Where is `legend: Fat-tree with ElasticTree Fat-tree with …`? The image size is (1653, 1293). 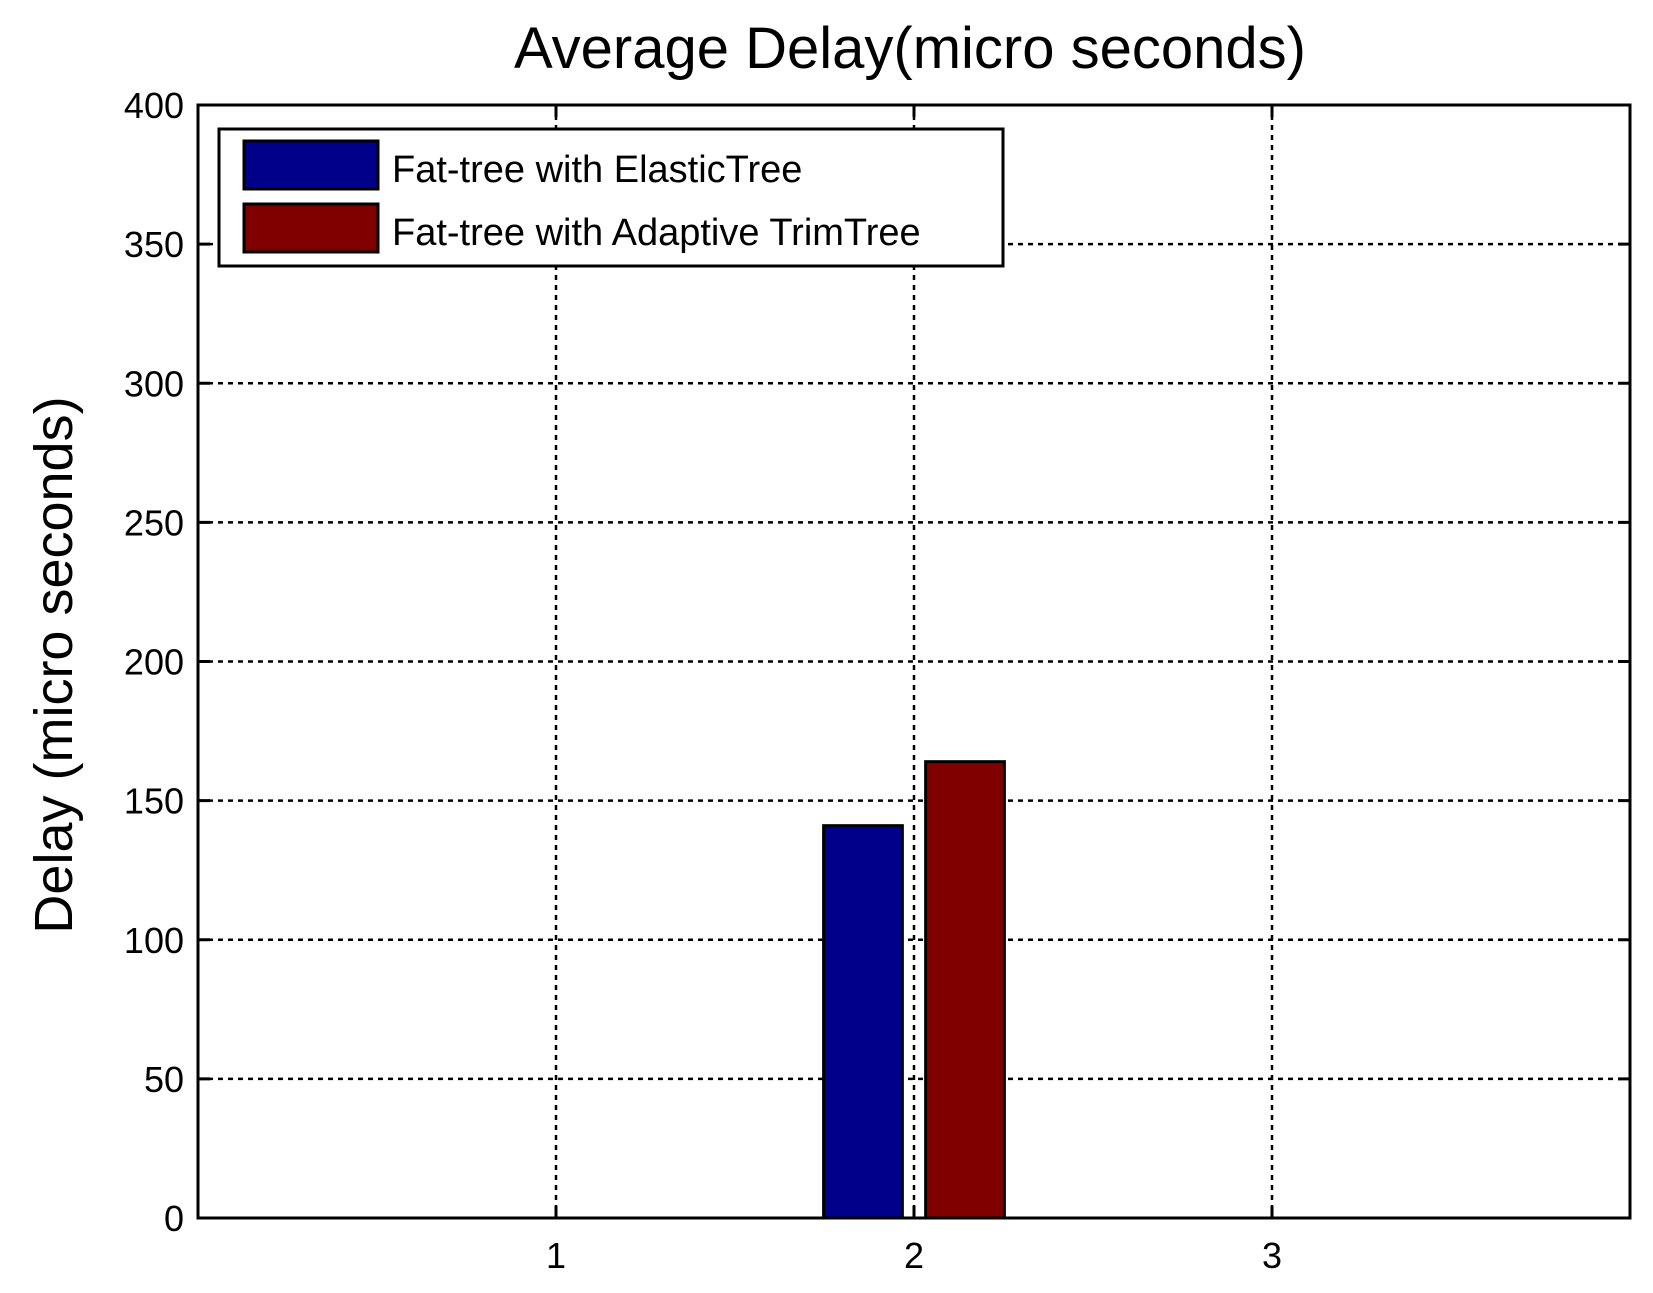
legend: Fat-tree with ElasticTree Fat-tree with … is located at coordinates (611, 197).